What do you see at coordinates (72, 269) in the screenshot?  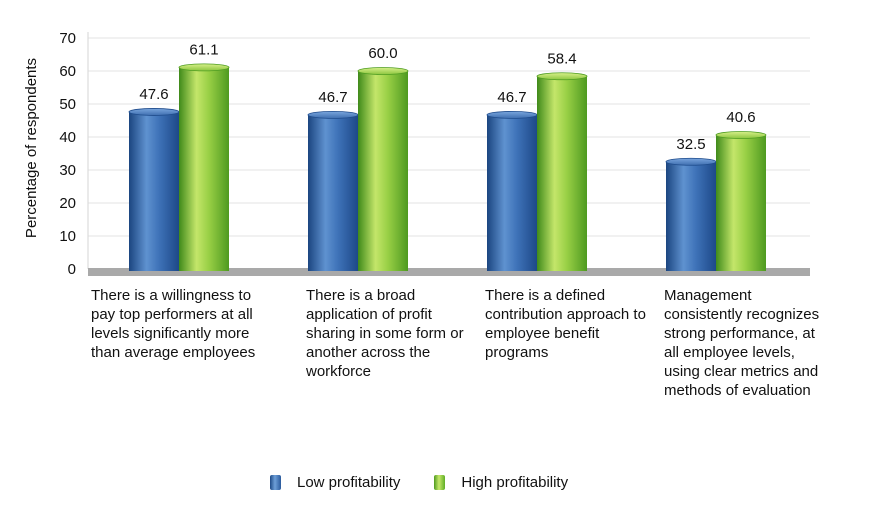 I see `y-tick-label: 0` at bounding box center [72, 269].